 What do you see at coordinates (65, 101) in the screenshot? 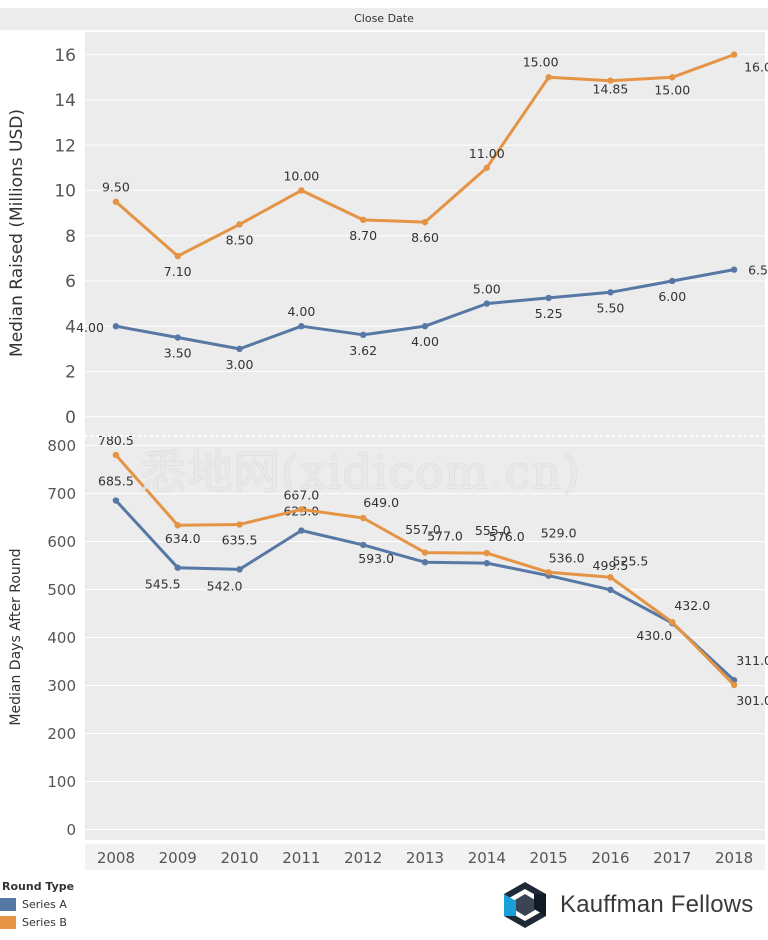
I see `chart-1-y-tick-label: 14` at bounding box center [65, 101].